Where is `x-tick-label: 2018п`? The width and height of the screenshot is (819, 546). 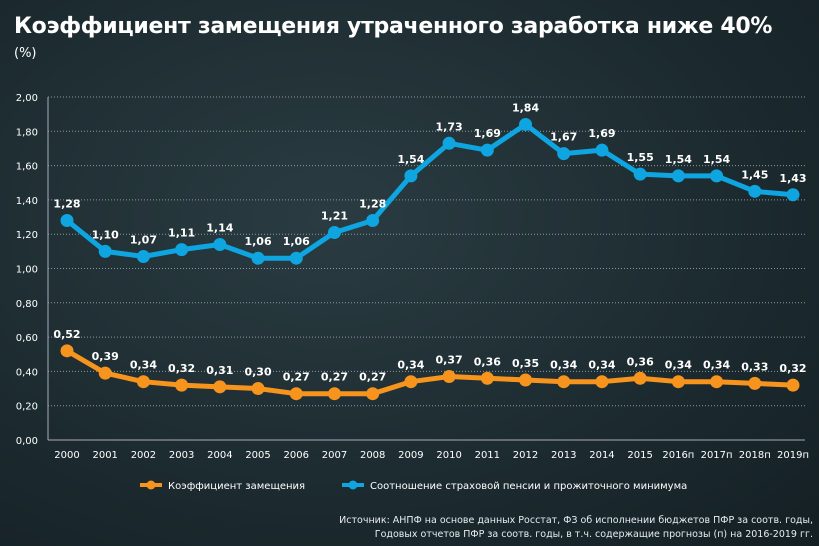
x-tick-label: 2018п is located at coordinates (755, 455).